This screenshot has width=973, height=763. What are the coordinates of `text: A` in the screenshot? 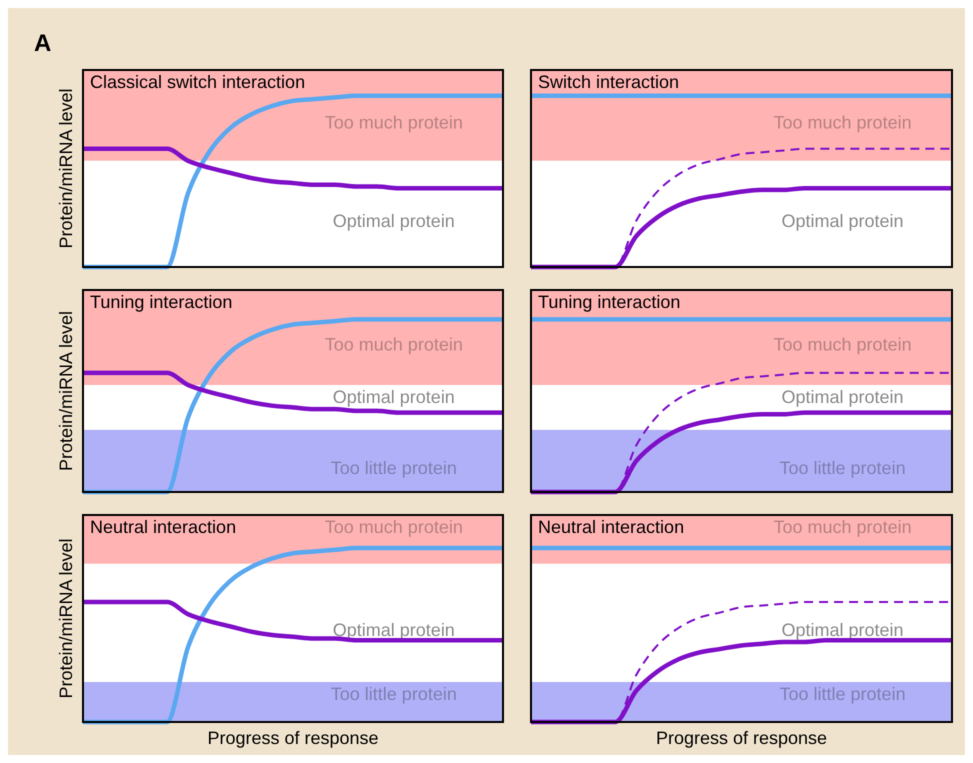 It's located at (43, 44).